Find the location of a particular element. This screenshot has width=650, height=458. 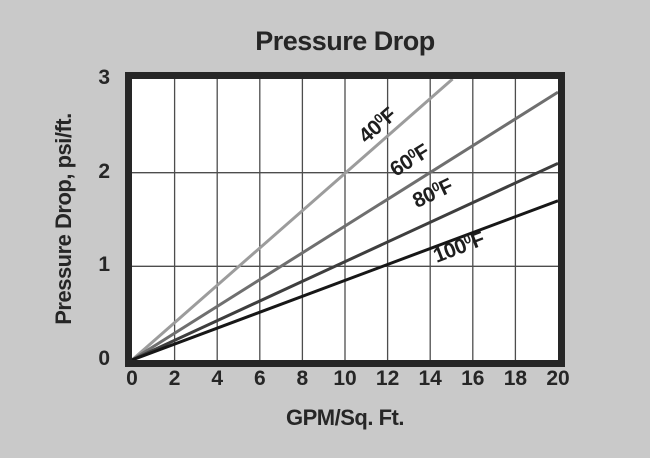

x-tick-label: 4 is located at coordinates (217, 378).